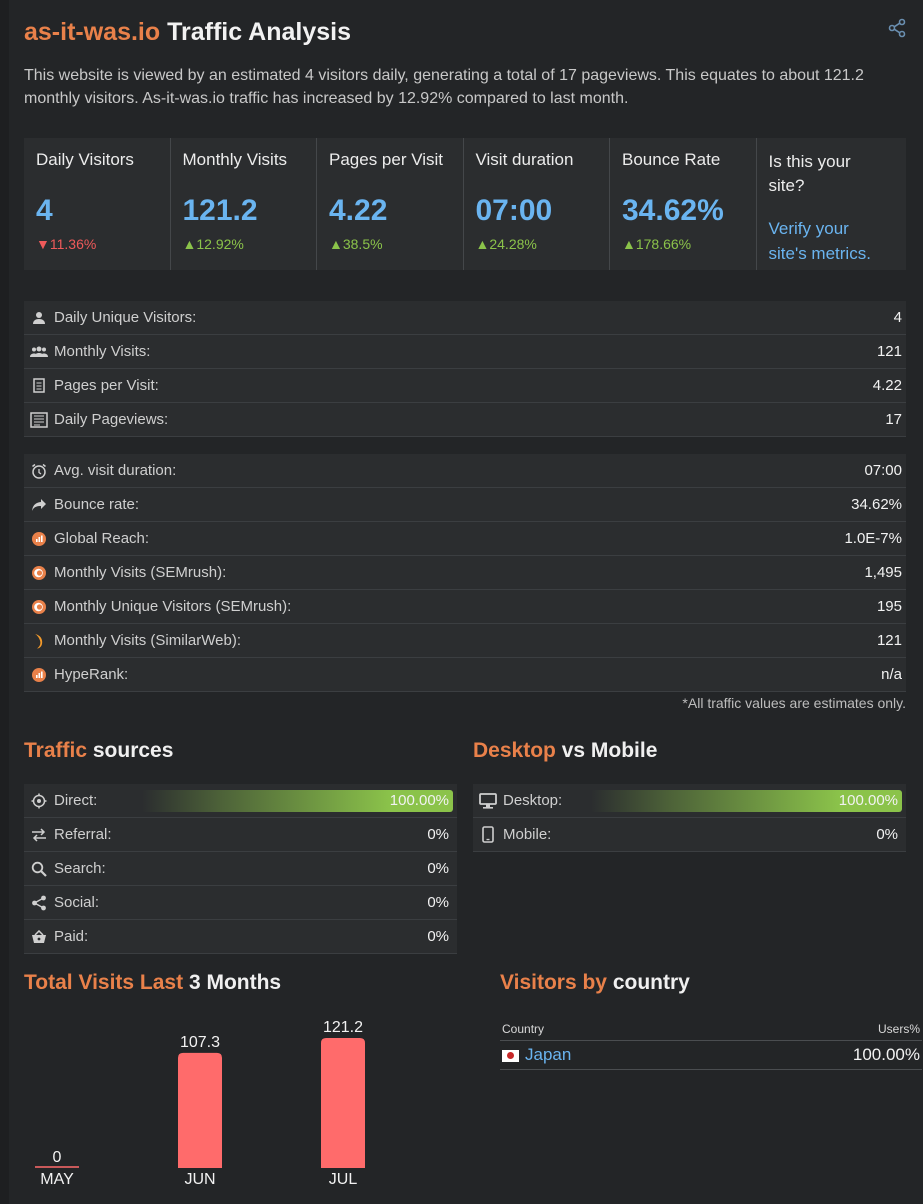 Image resolution: width=923 pixels, height=1204 pixels. What do you see at coordinates (173, 606) in the screenshot?
I see `stat-label: Monthly Unique Visitors (SEMrush):` at bounding box center [173, 606].